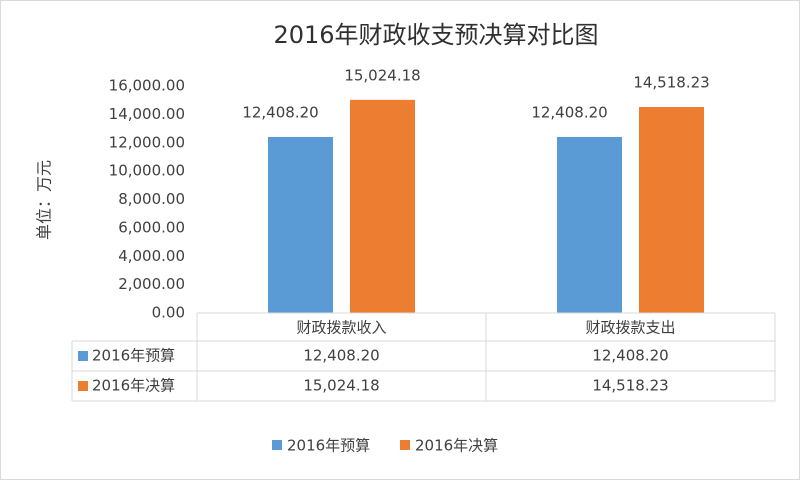 The height and width of the screenshot is (480, 800). What do you see at coordinates (168, 313) in the screenshot?
I see `y-tick-label: 0.00` at bounding box center [168, 313].